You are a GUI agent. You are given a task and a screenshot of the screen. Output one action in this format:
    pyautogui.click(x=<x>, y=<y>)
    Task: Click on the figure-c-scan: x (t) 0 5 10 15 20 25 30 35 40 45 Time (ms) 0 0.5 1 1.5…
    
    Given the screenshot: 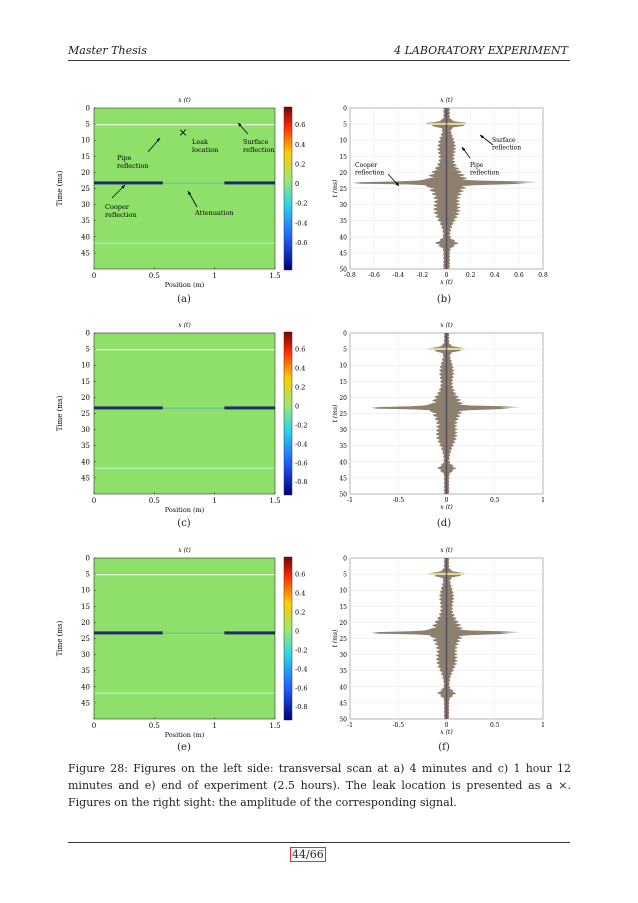 What is the action you would take?
    pyautogui.click(x=182, y=418)
    